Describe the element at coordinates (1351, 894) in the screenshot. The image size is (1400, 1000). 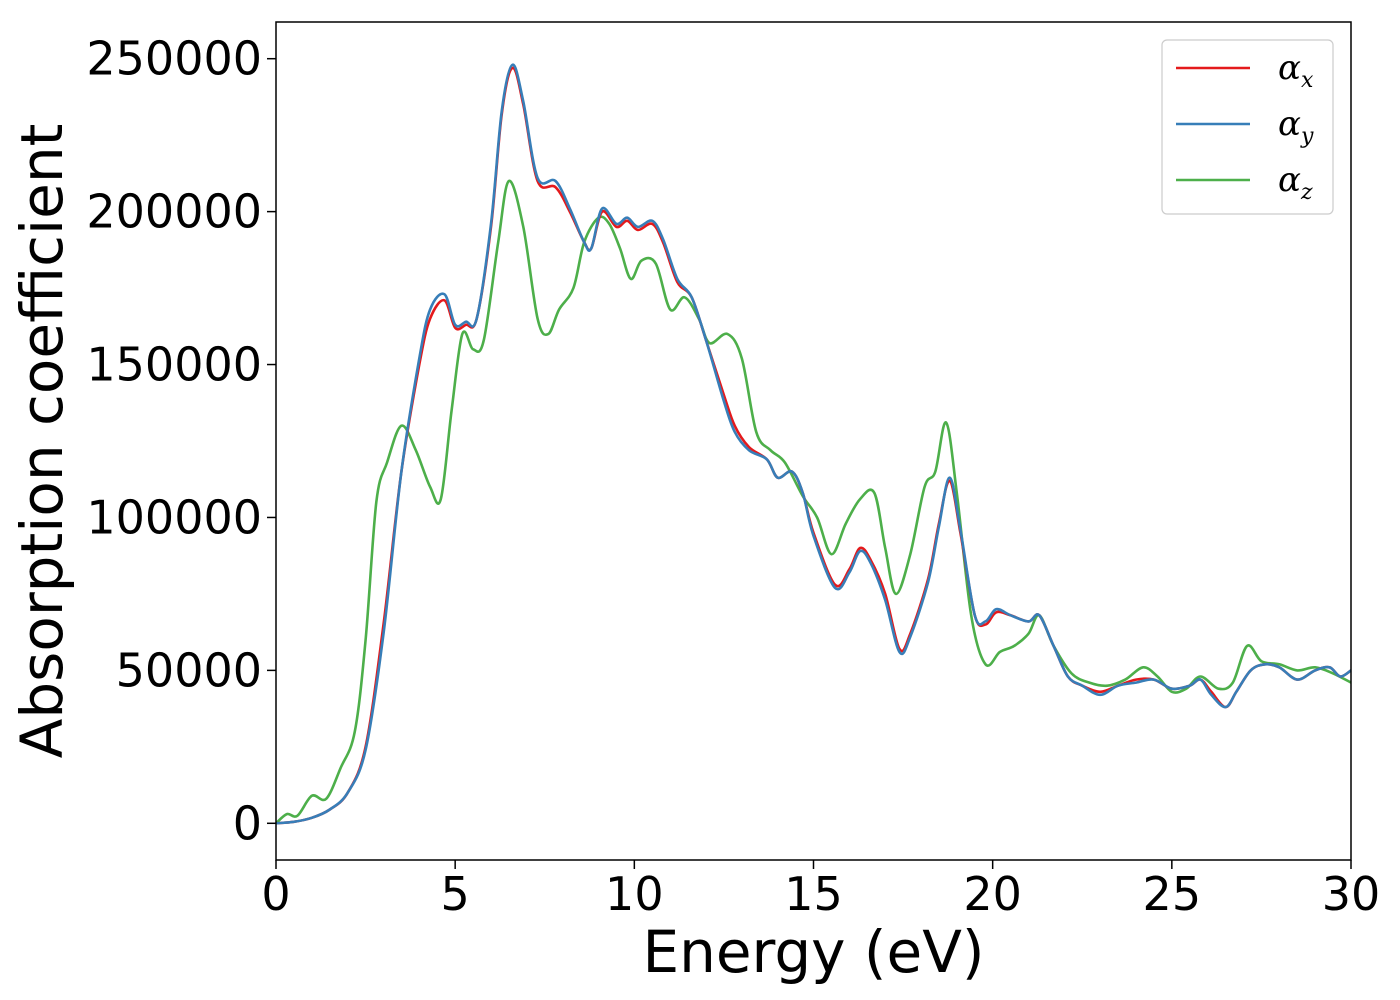
I see `x-tick-label: 30` at that location.